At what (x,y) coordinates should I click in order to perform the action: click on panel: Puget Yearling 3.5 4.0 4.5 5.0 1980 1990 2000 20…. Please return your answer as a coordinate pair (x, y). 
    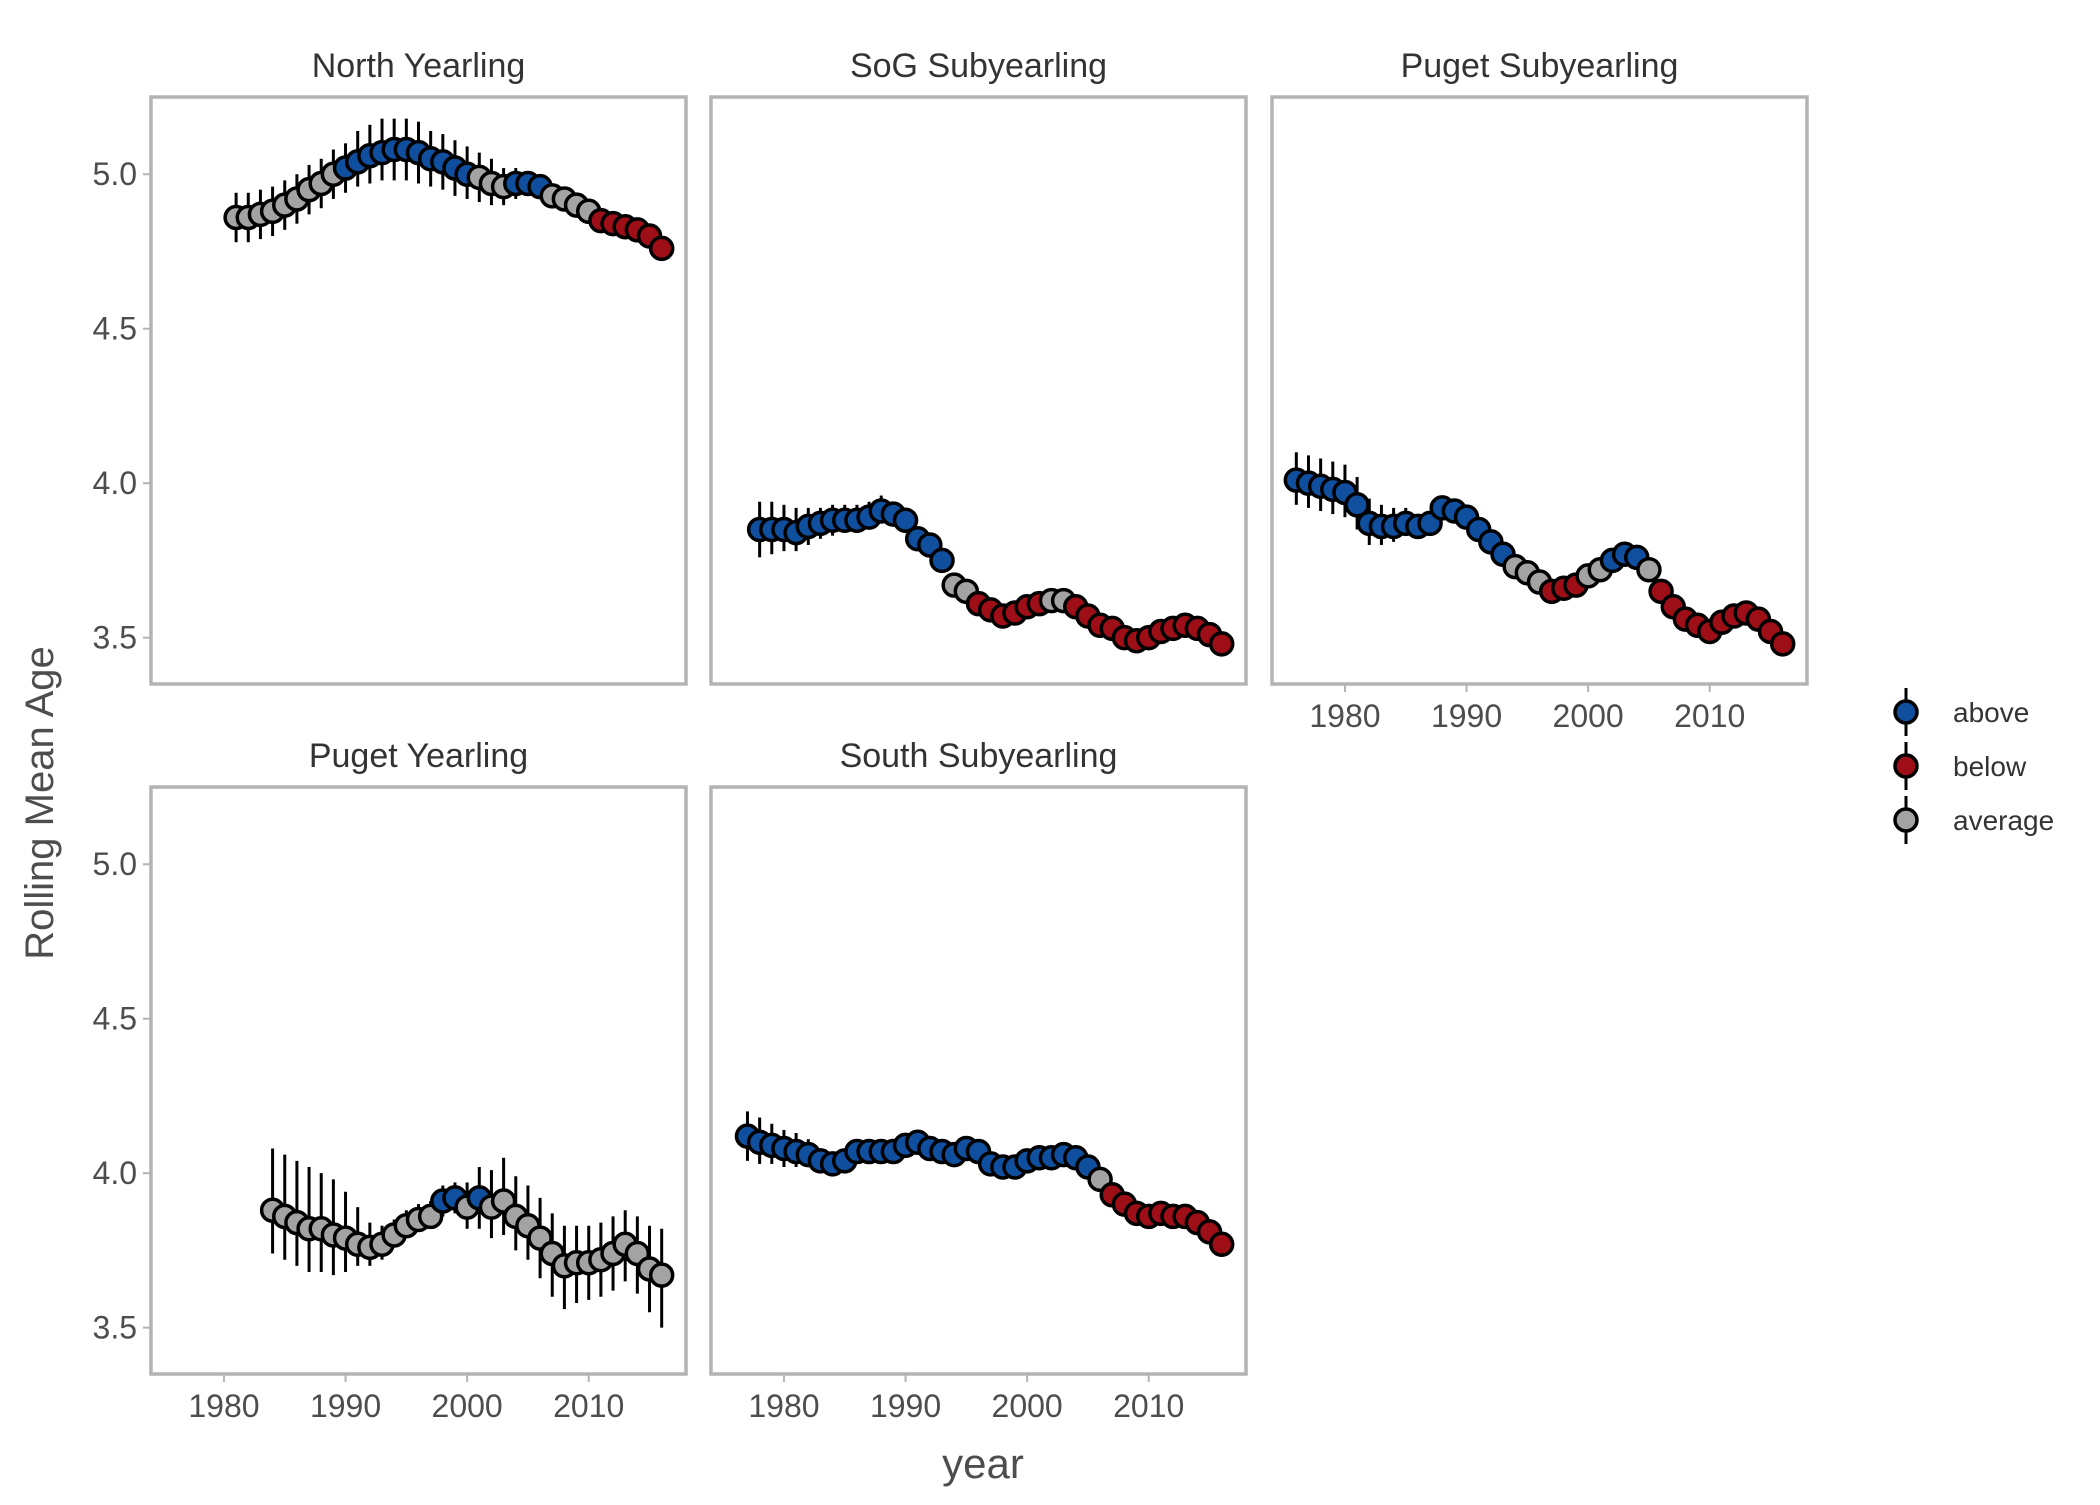
    Looking at the image, I should click on (390, 1080).